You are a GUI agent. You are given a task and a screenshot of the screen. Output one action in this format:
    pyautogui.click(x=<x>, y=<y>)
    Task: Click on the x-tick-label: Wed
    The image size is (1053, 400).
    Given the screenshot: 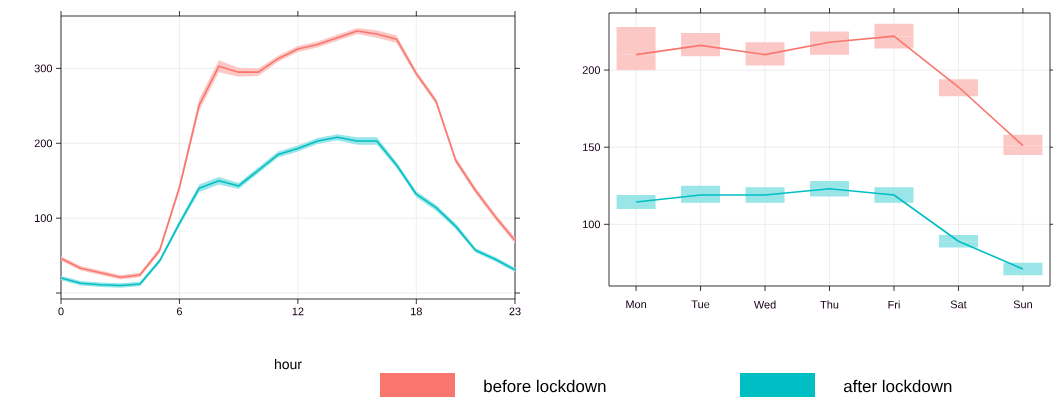 What is the action you would take?
    pyautogui.click(x=764, y=304)
    